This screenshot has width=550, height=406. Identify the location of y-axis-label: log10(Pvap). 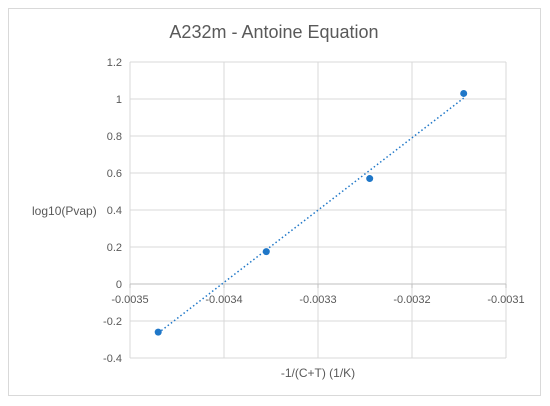
(64, 211).